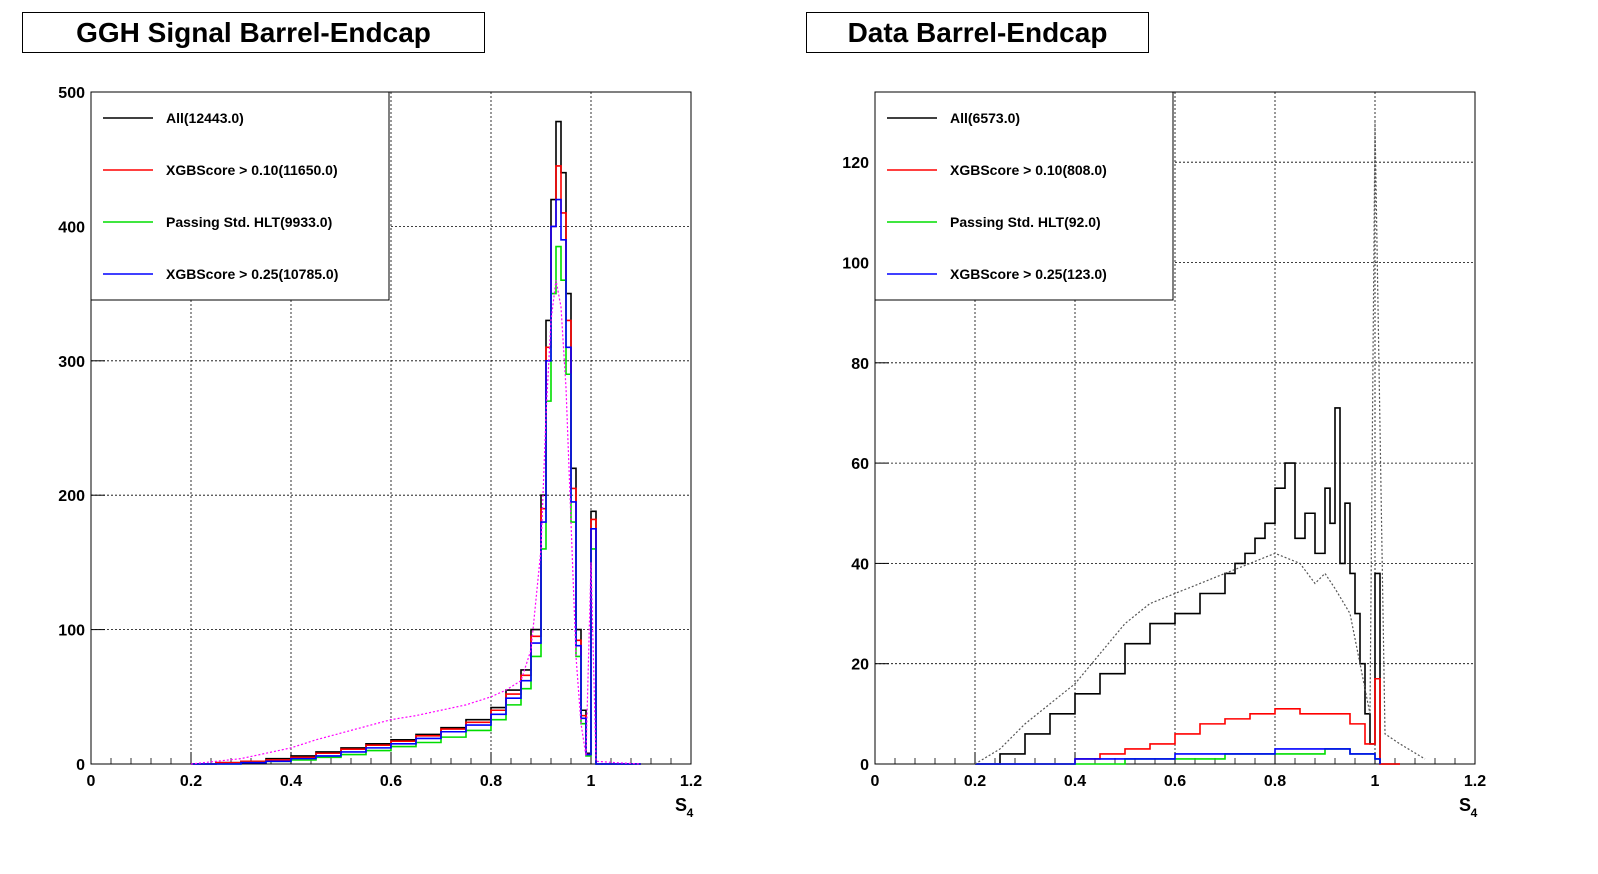  What do you see at coordinates (860, 665) in the screenshot?
I see `y-tick-label: 20` at bounding box center [860, 665].